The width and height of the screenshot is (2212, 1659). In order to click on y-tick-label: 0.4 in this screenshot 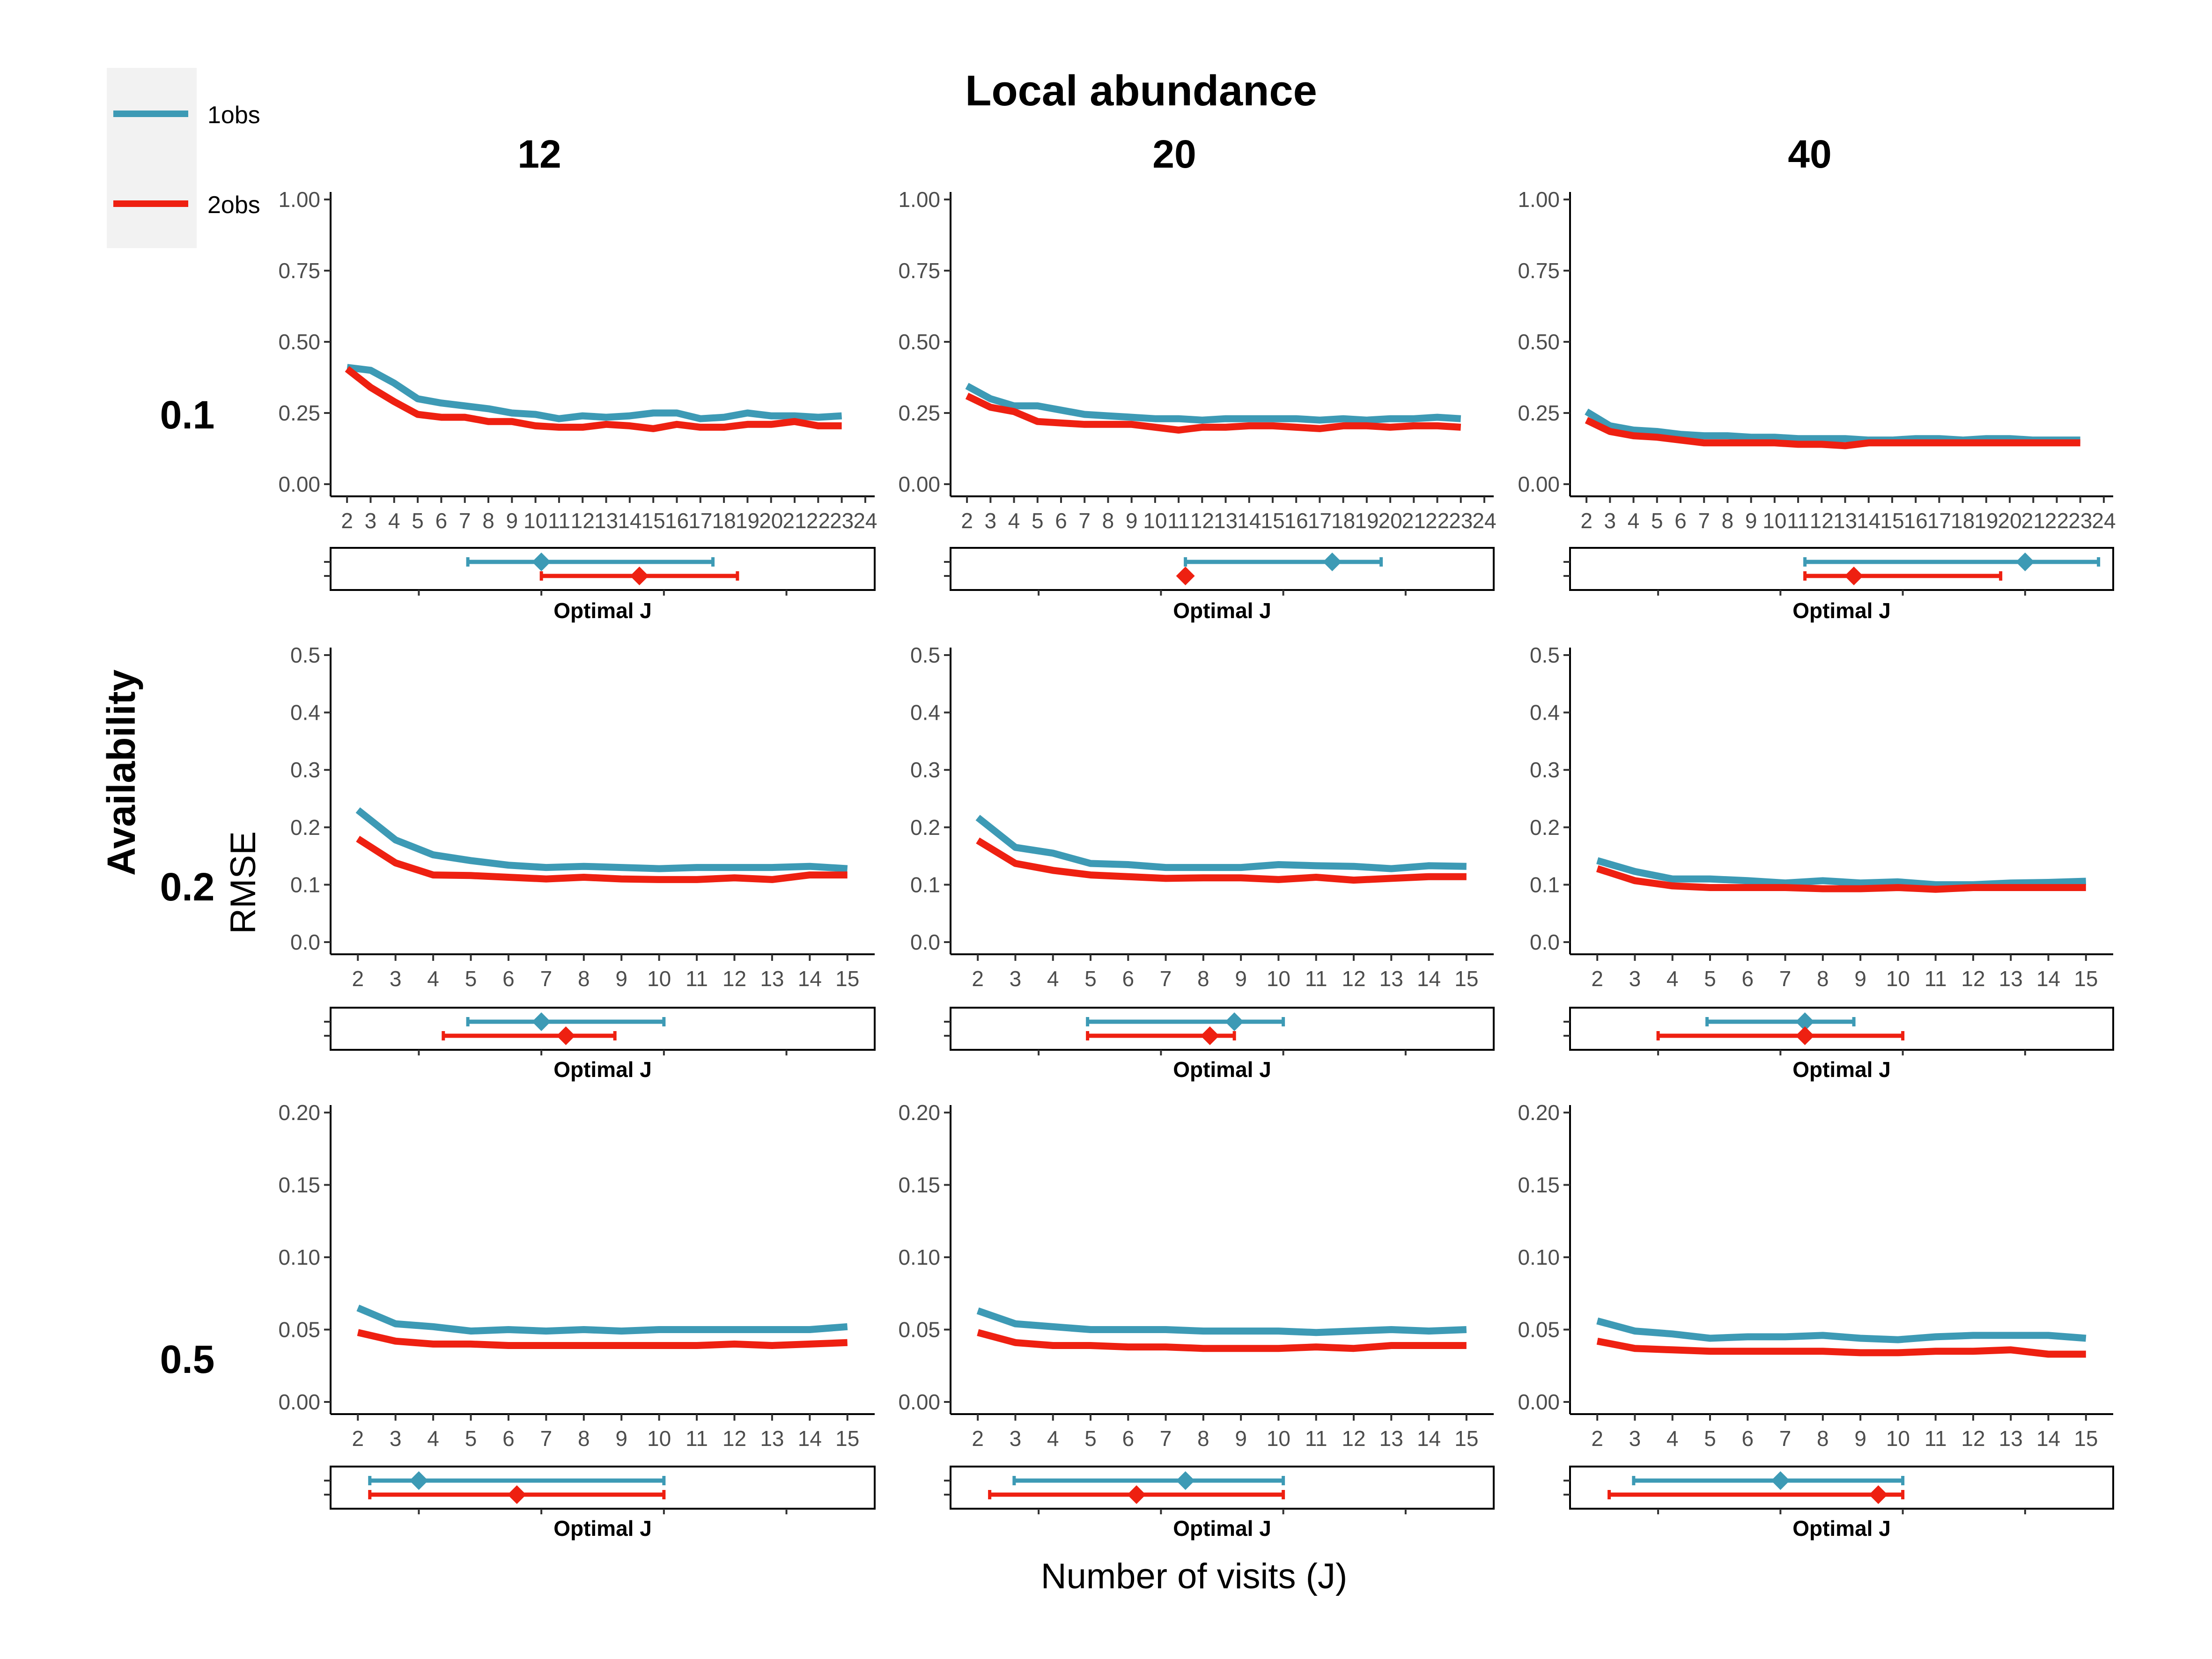, I will do `click(305, 713)`.